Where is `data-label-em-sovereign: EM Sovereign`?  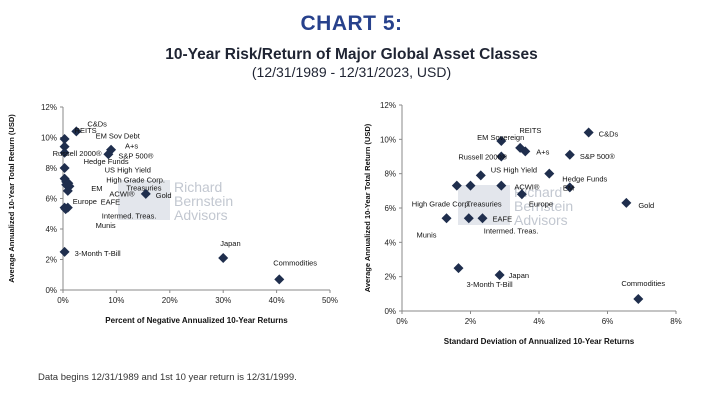 data-label-em-sovereign: EM Sovereign is located at coordinates (500, 137).